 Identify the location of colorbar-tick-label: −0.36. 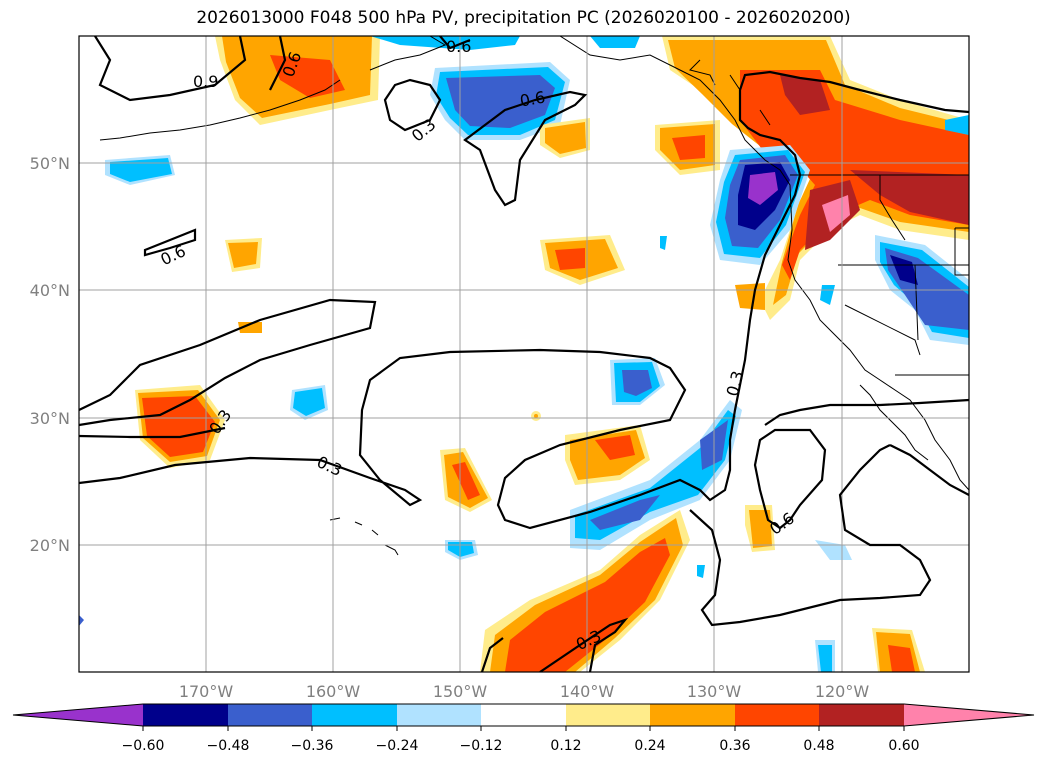
(312, 746).